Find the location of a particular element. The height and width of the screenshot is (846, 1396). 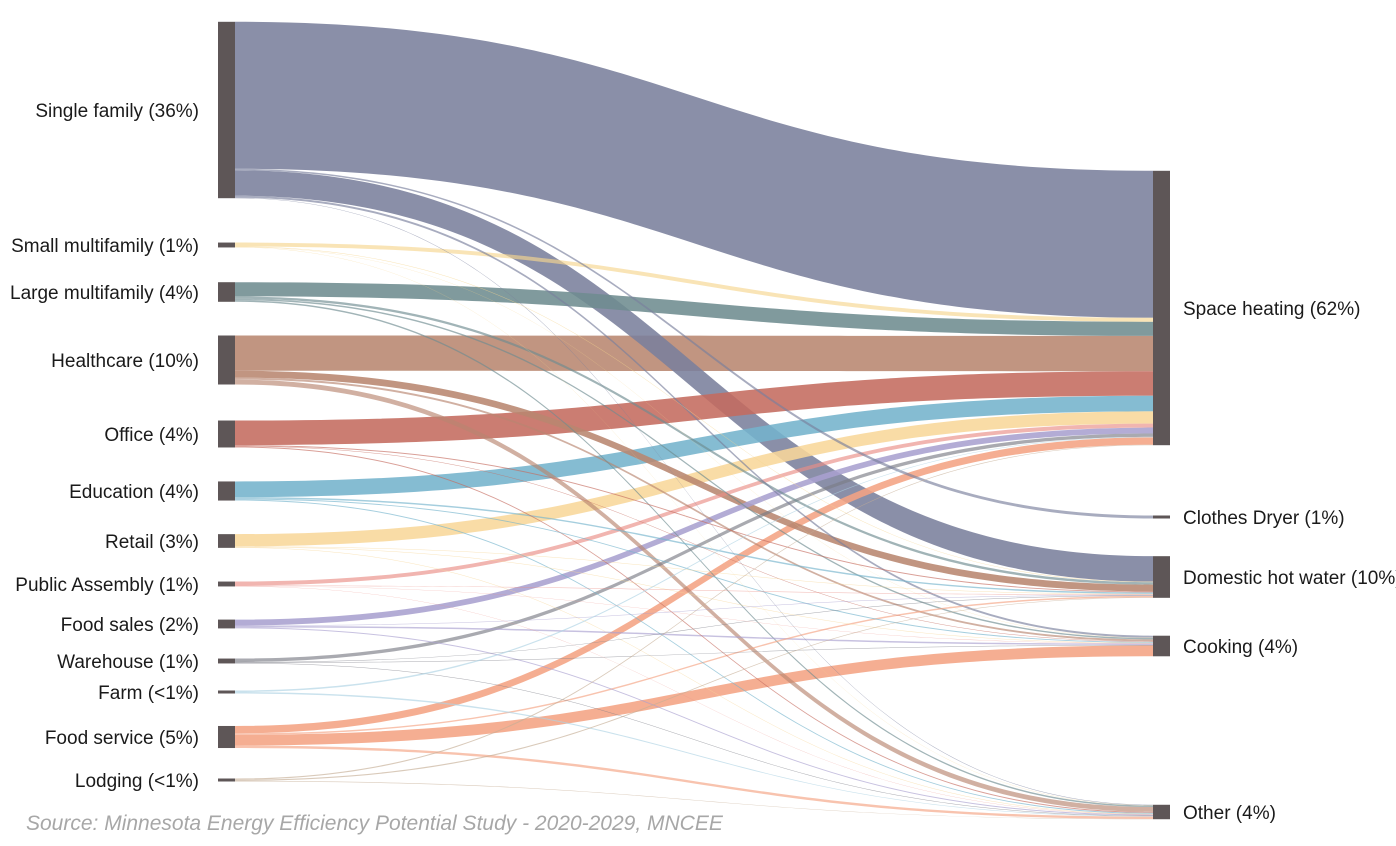

source-node-smf is located at coordinates (226, 245).